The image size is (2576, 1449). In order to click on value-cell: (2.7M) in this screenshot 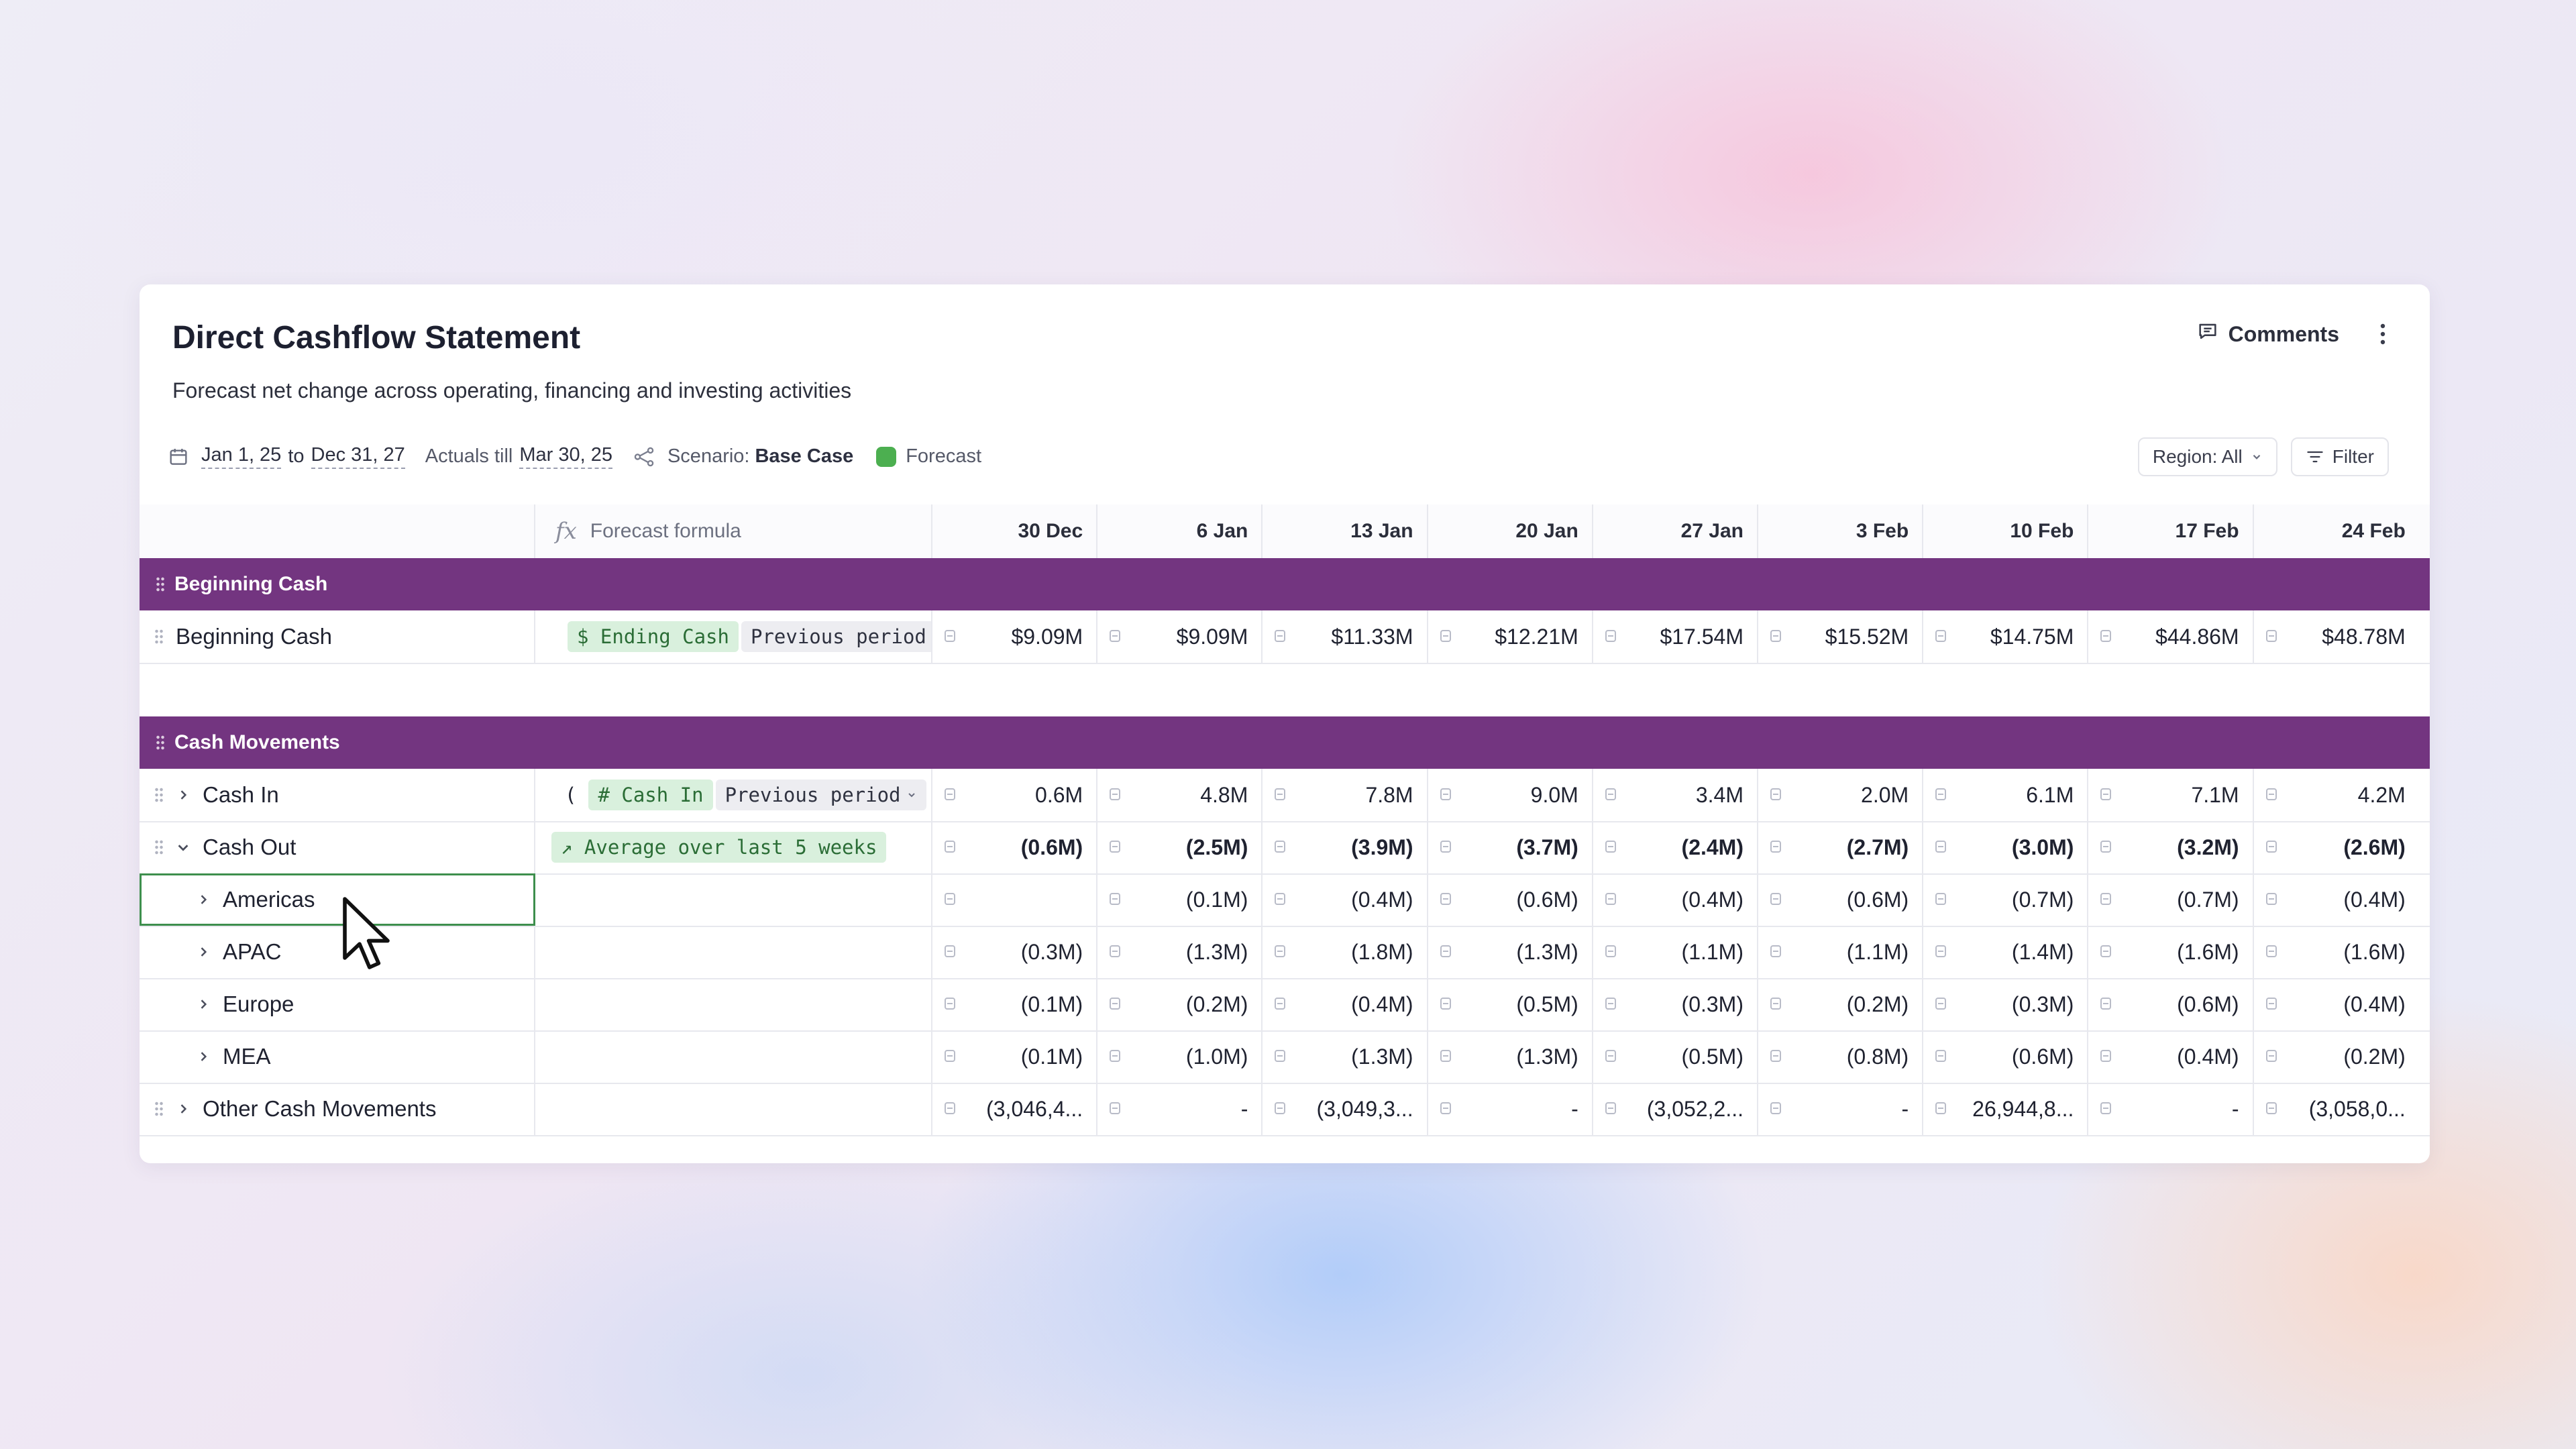, I will do `click(1841, 847)`.